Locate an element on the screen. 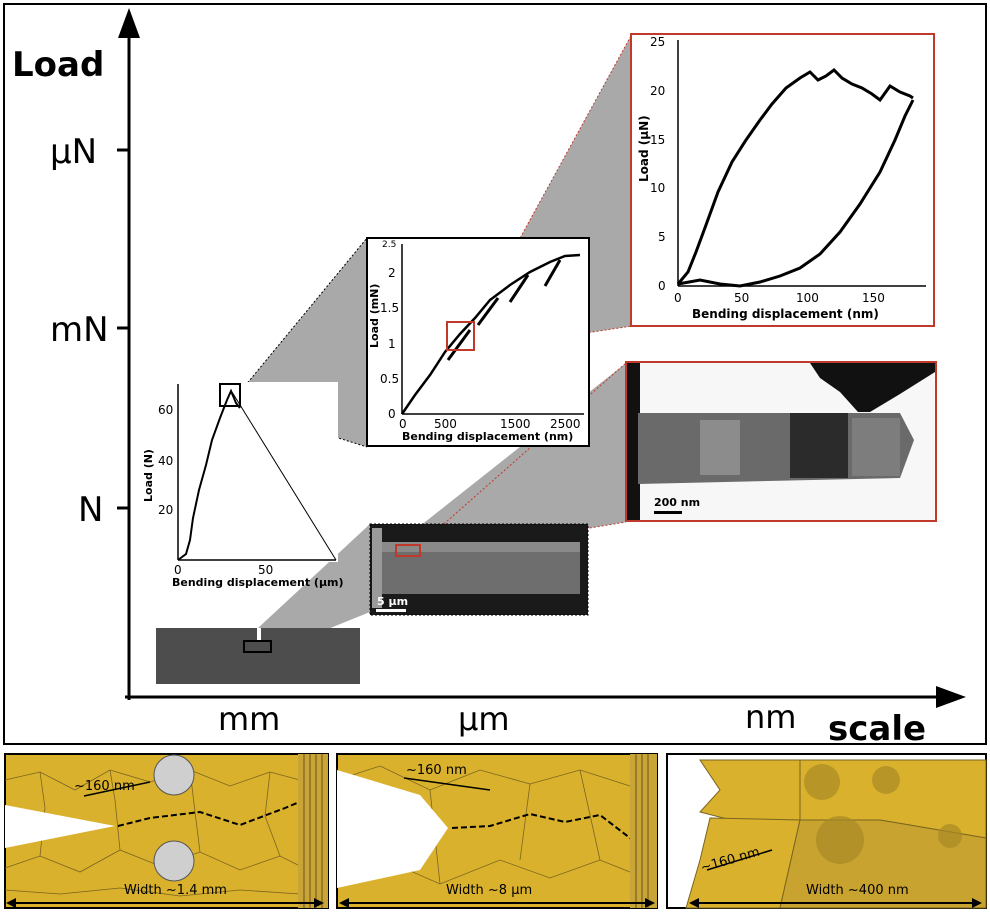 The image size is (990, 916). micro-xtick-0: 0 is located at coordinates (403, 424).